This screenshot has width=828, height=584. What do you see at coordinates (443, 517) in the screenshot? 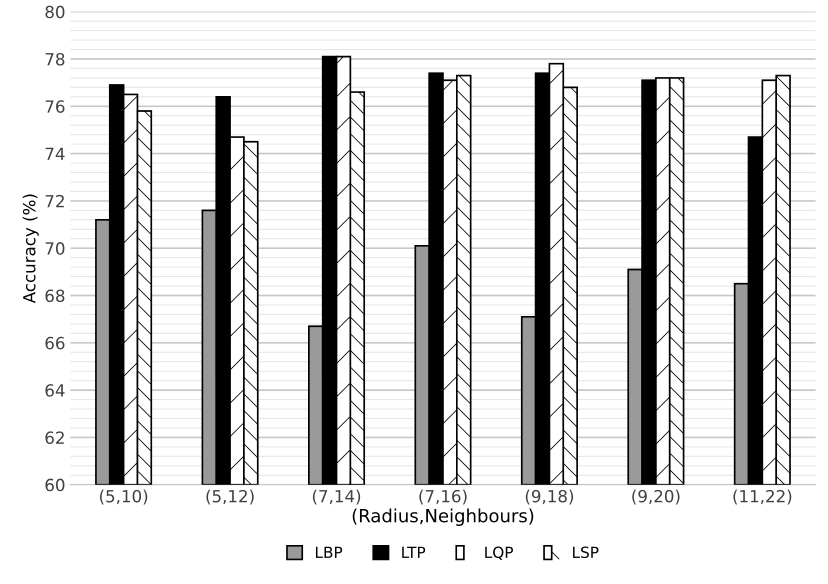
I see `x-axis-title: (Radius,Neighbours)` at bounding box center [443, 517].